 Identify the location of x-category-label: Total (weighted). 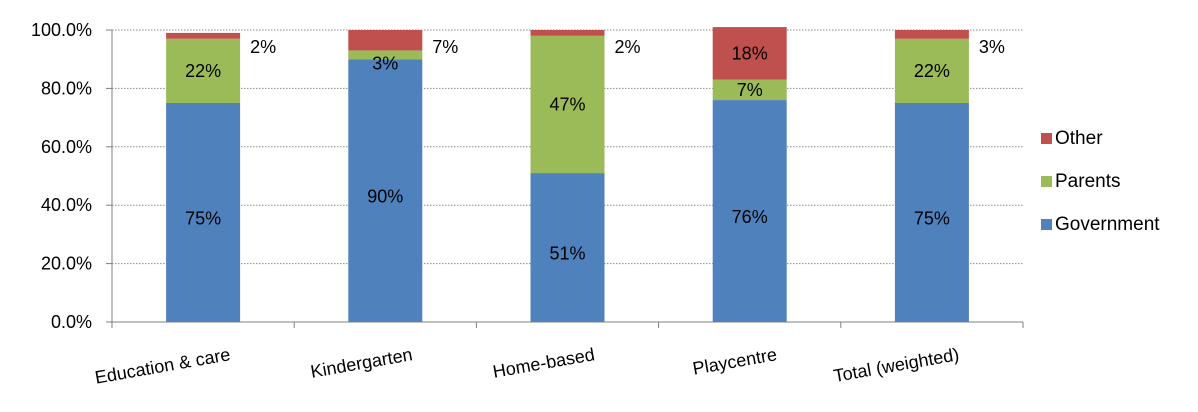
(896, 365).